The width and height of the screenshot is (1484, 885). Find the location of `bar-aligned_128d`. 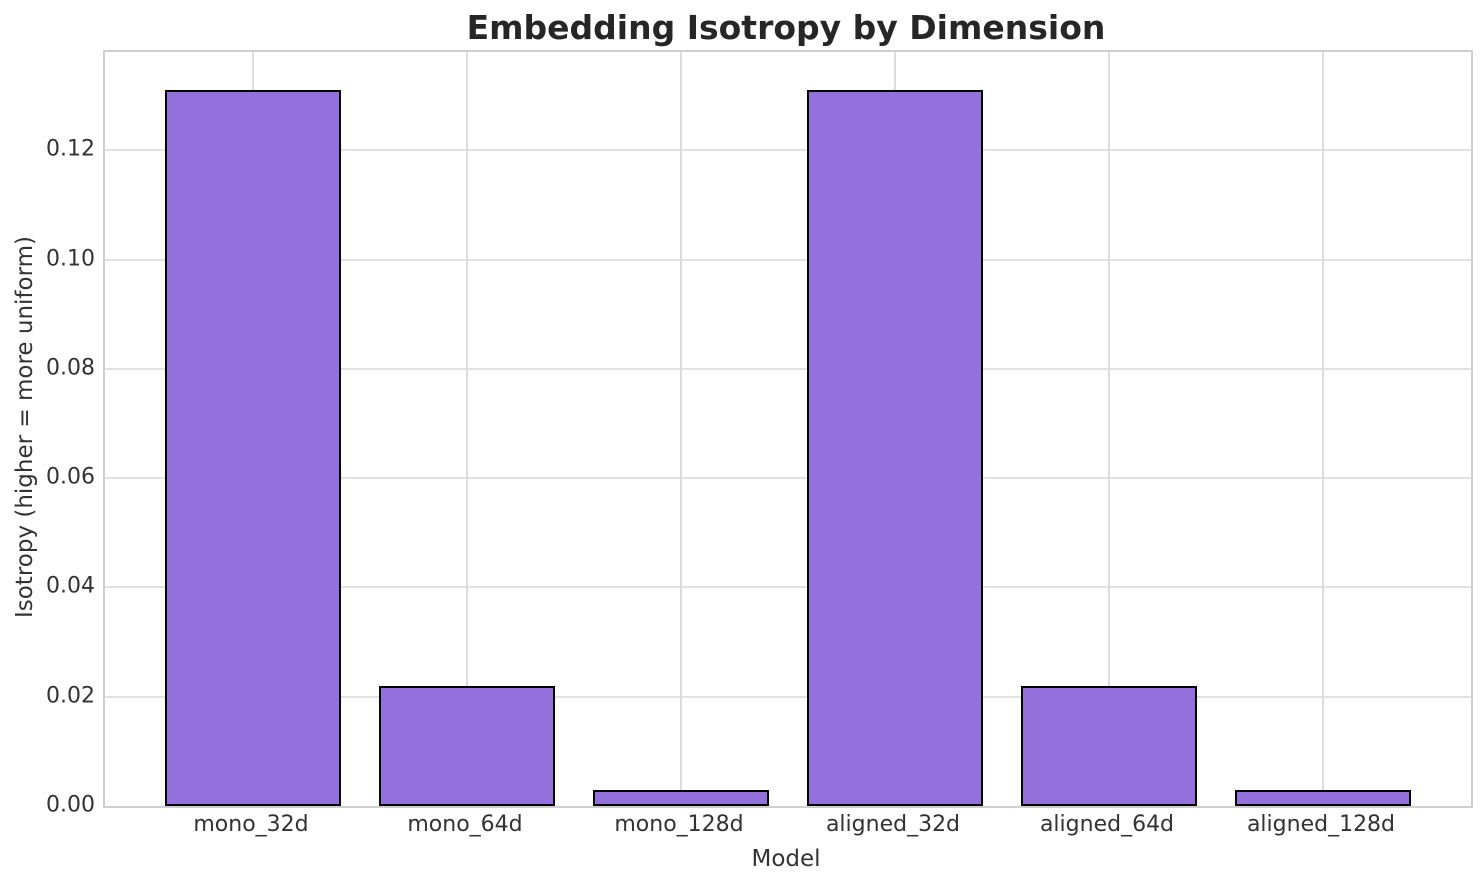

bar-aligned_128d is located at coordinates (1323, 797).